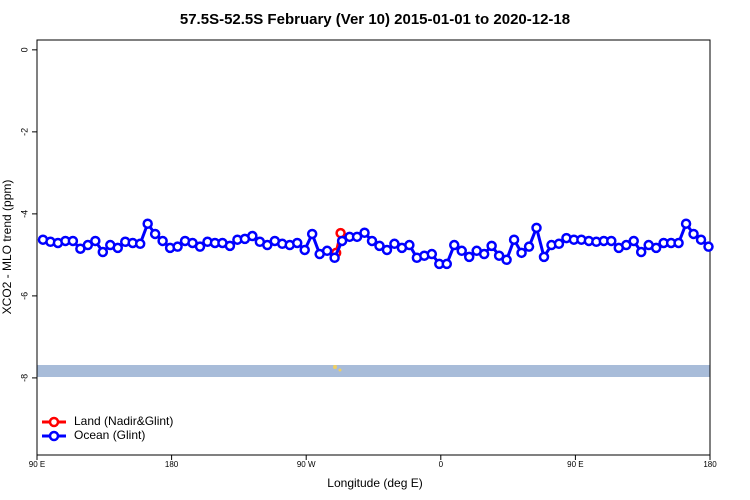  I want to click on legend-label: Ocean (Glint), so click(109, 435).